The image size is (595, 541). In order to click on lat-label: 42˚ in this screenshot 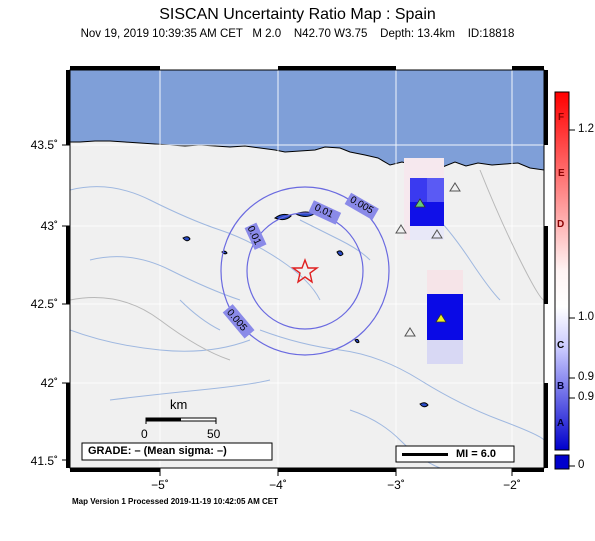, I will do `click(49, 383)`.